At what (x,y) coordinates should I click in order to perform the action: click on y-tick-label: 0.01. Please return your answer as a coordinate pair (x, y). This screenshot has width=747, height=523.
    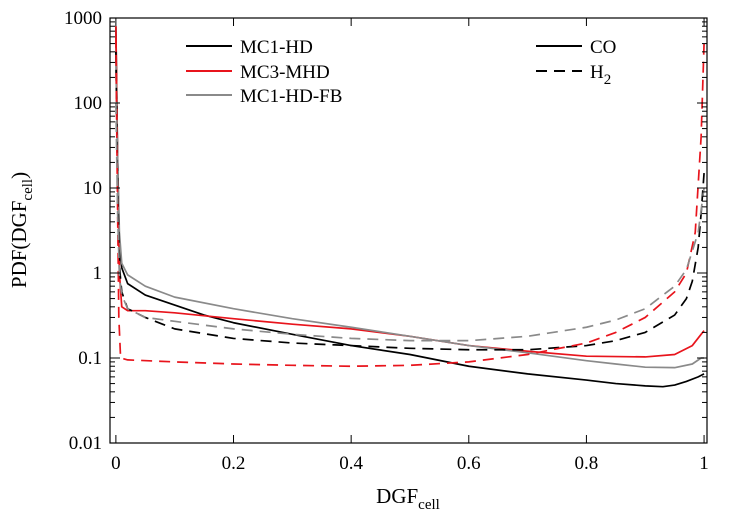
    Looking at the image, I should click on (85, 443).